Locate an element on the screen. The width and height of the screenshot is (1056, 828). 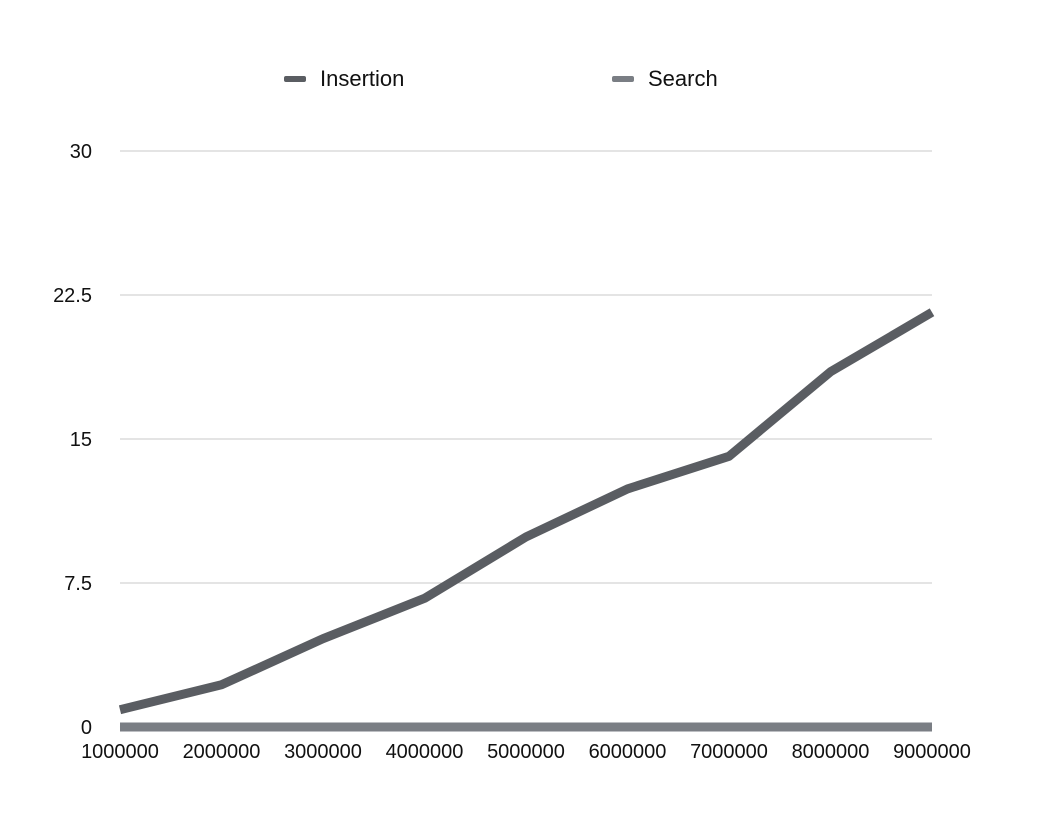
x-tick-label: 6000000 is located at coordinates (628, 752).